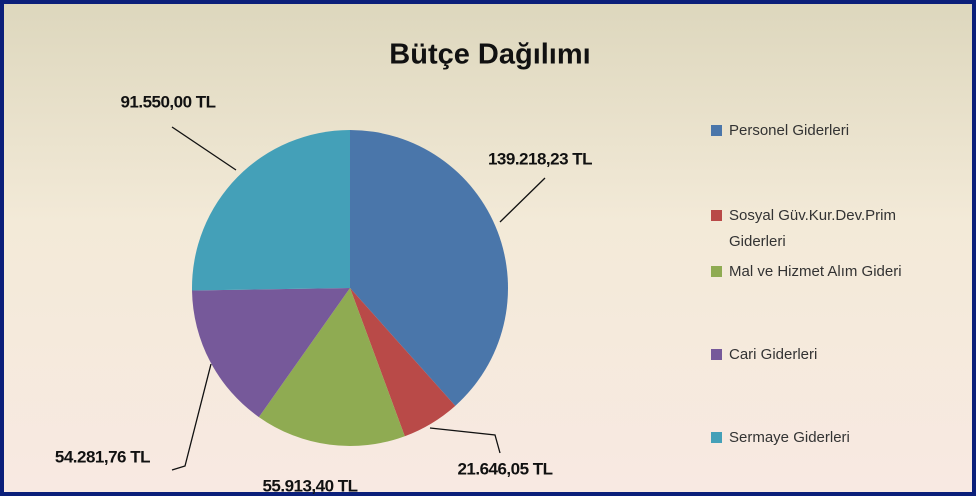  I want to click on legend-label: Sermaye Giderleri, so click(789, 437).